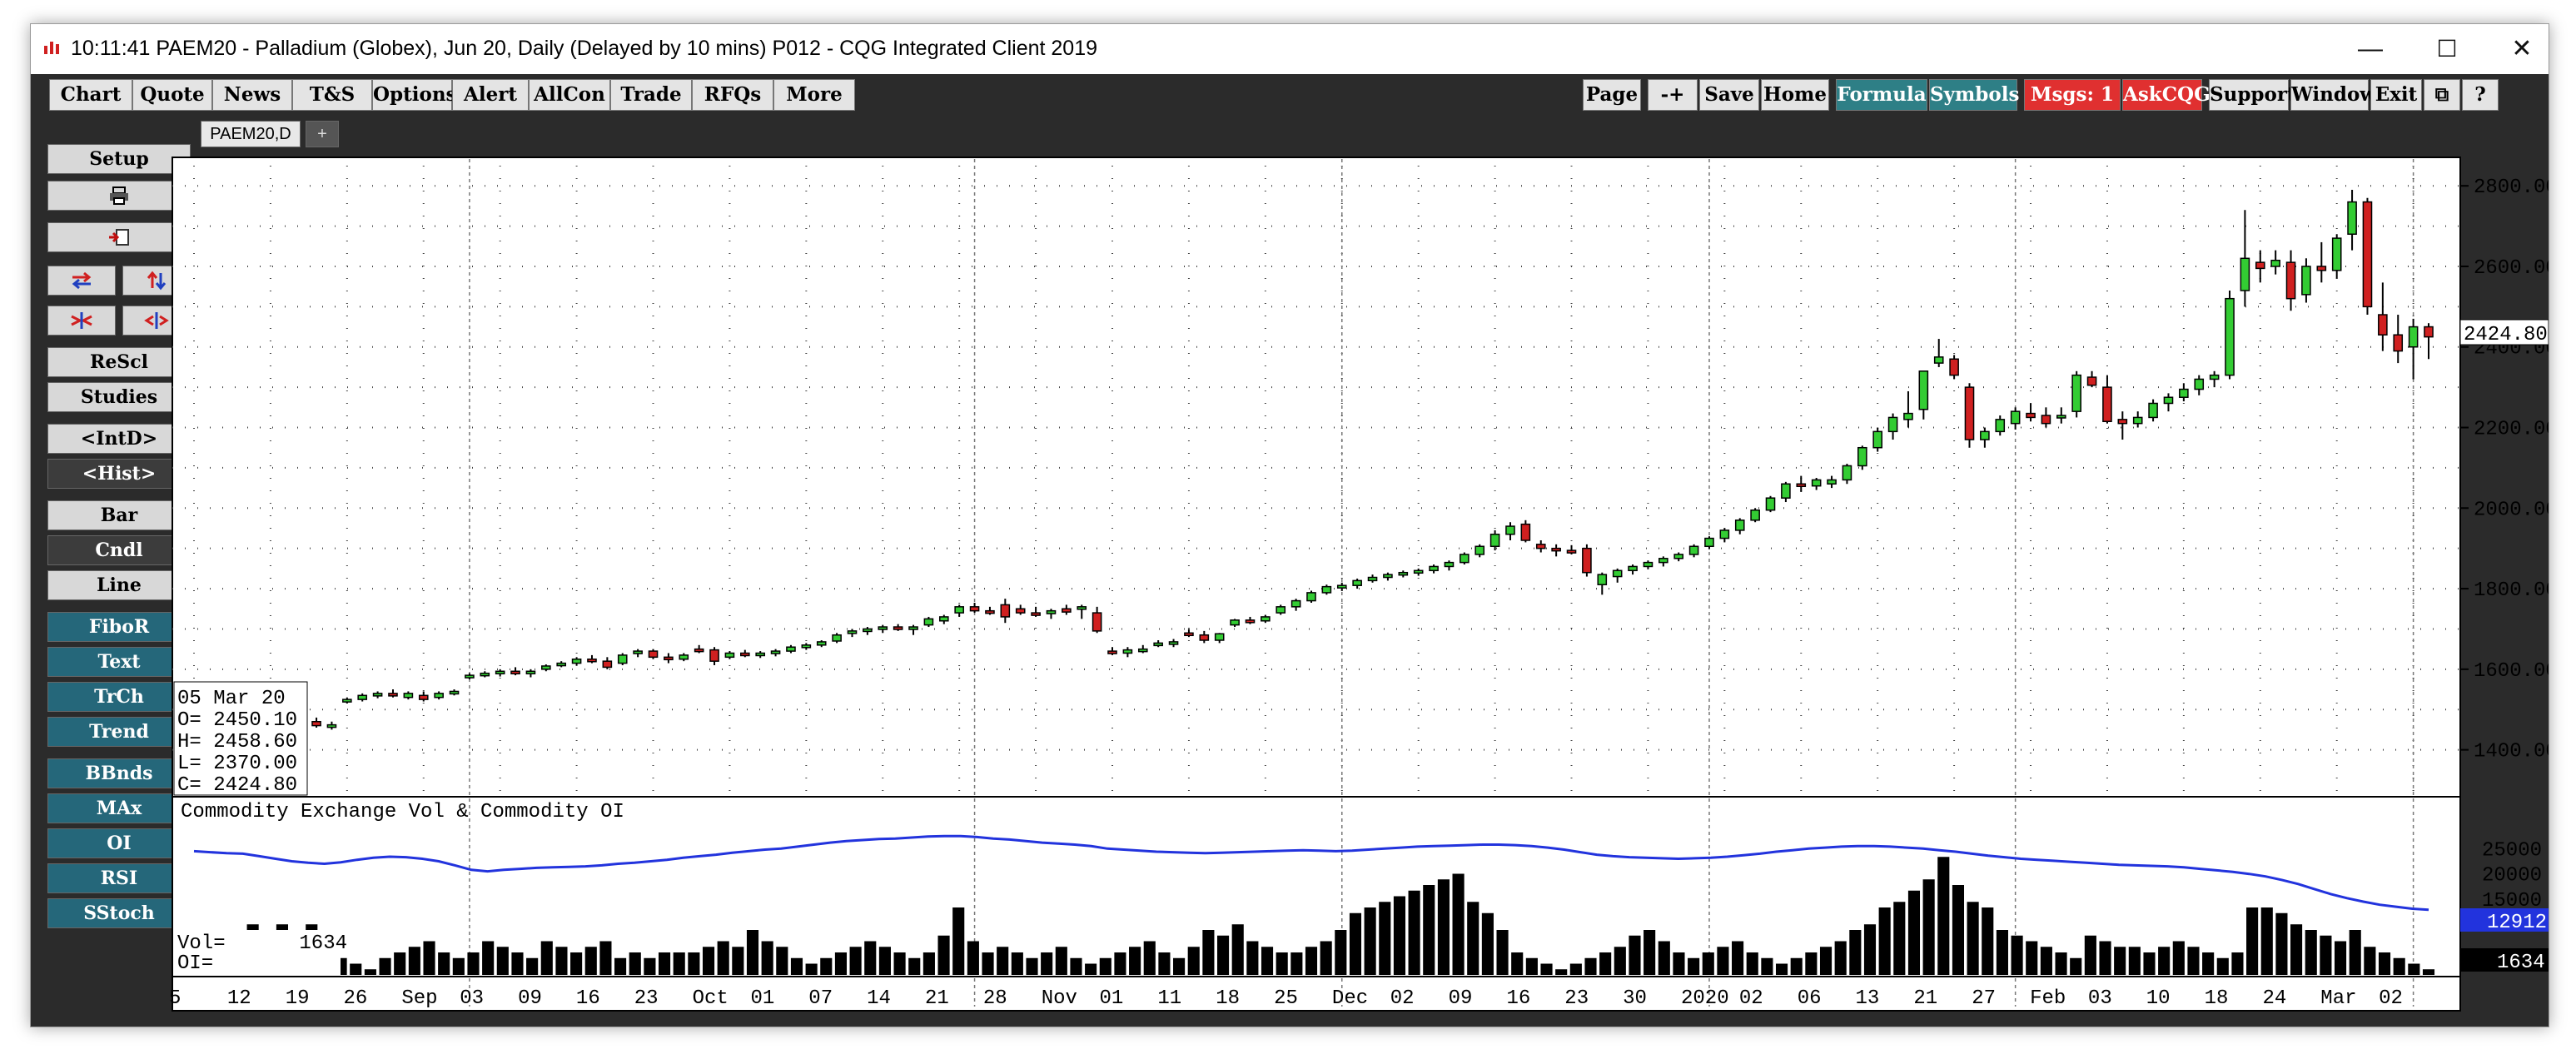 The height and width of the screenshot is (1059, 2576). I want to click on historical-button: <Hist>, so click(119, 474).